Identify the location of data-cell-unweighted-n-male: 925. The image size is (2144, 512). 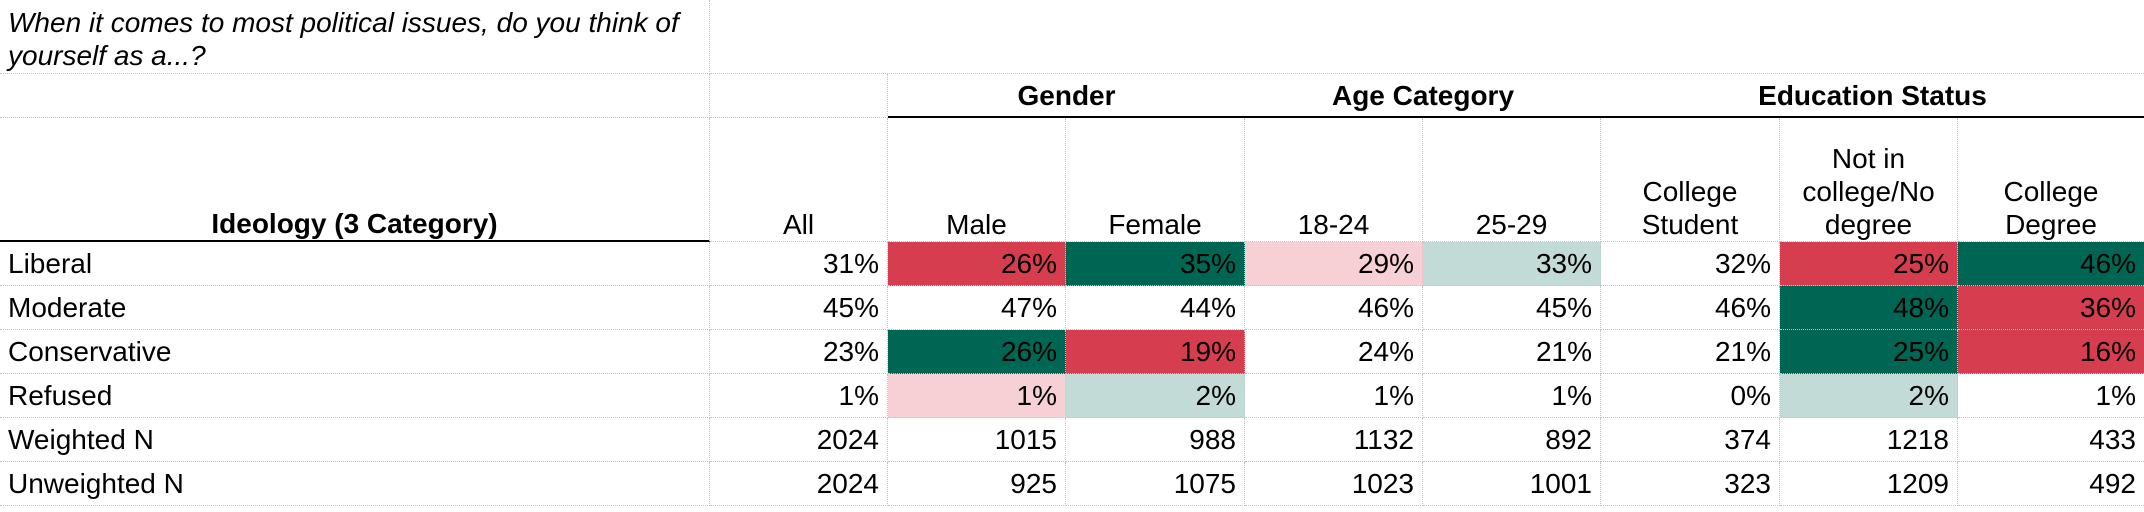
(977, 484).